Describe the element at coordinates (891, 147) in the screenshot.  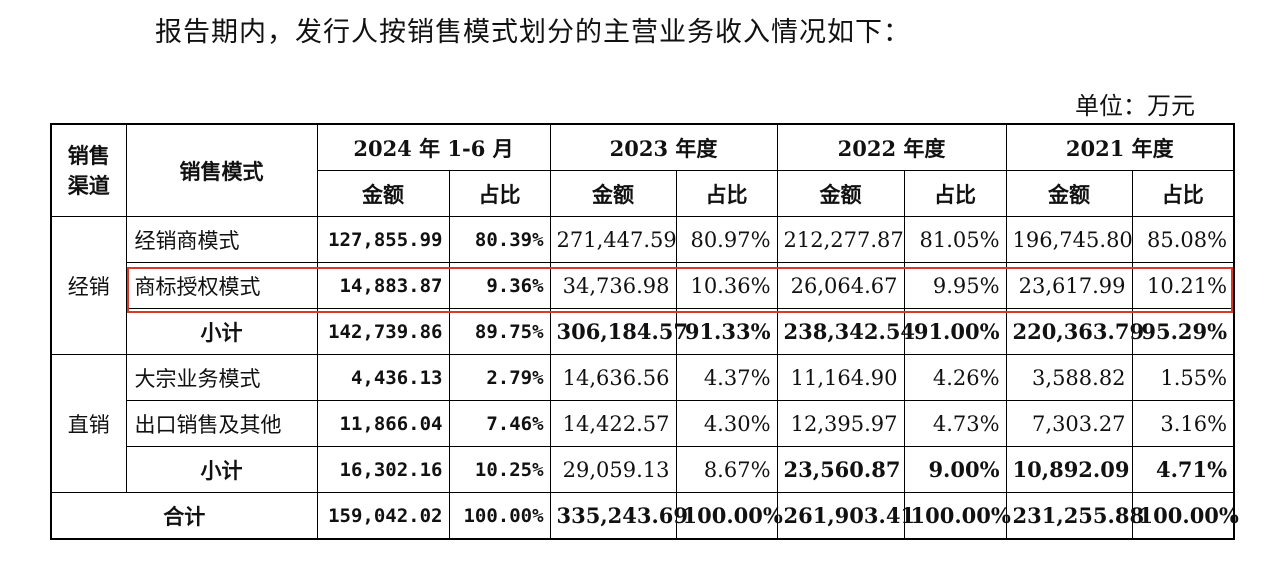
I see `header-cell: 2022 年度` at that location.